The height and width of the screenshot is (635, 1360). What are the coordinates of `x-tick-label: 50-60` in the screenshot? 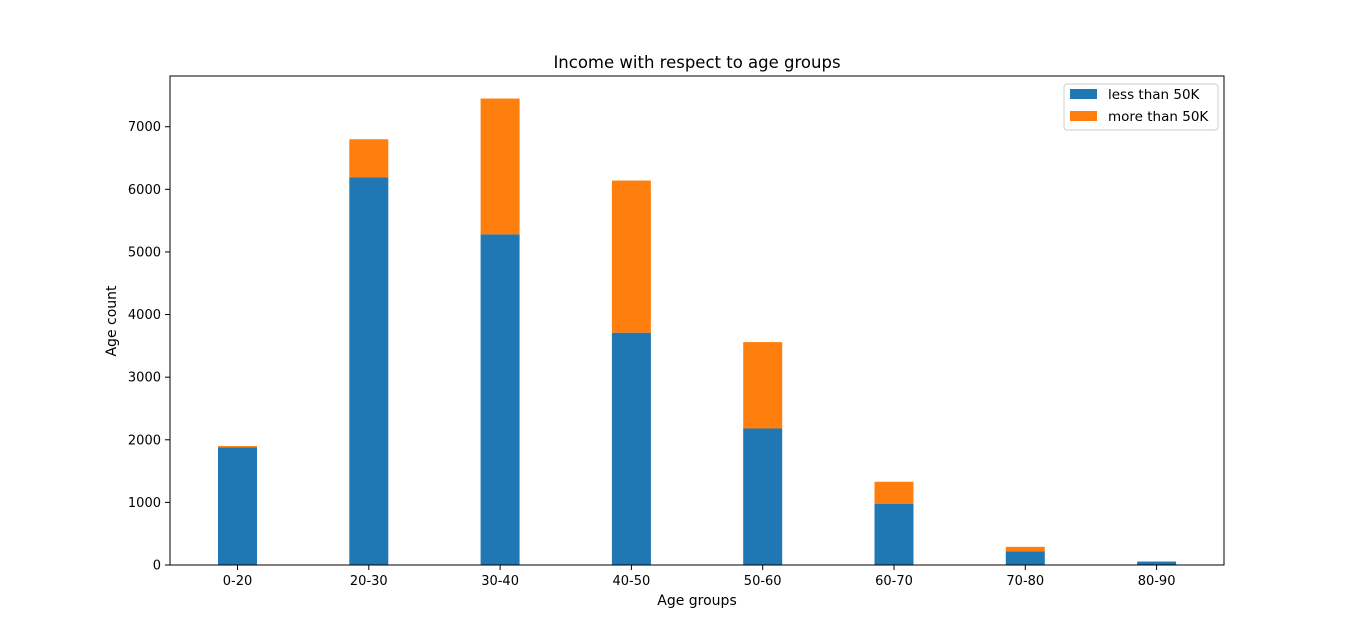 It's located at (763, 581).